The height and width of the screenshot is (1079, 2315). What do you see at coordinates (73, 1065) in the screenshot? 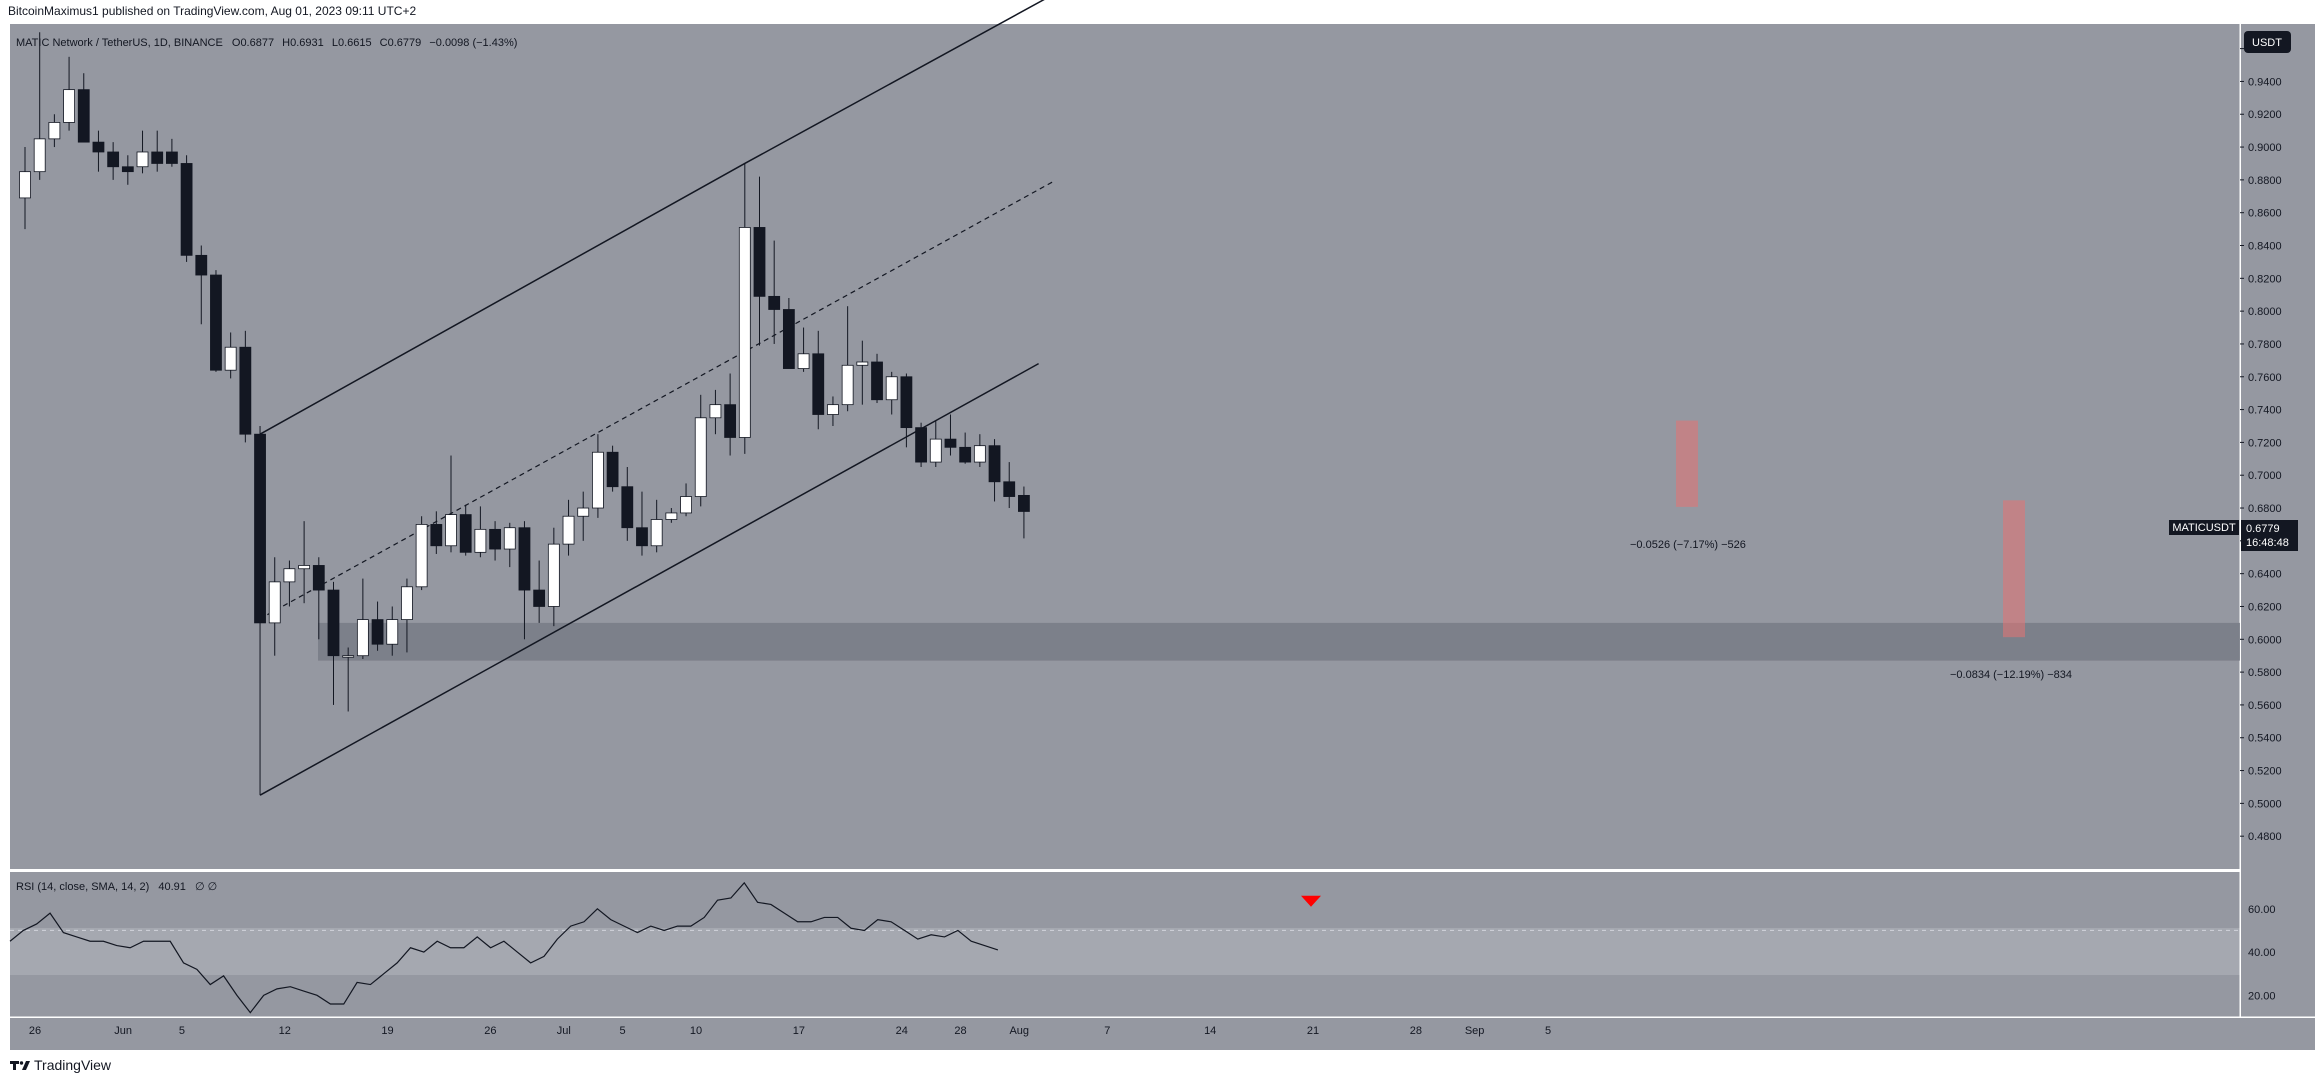
I see `tradingview-brand: TradingView` at bounding box center [73, 1065].